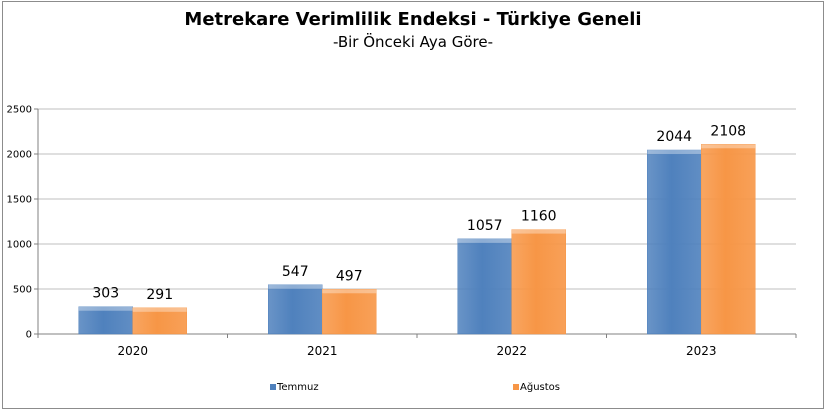 The image size is (826, 411). I want to click on x-tick-label: 2020, so click(132, 351).